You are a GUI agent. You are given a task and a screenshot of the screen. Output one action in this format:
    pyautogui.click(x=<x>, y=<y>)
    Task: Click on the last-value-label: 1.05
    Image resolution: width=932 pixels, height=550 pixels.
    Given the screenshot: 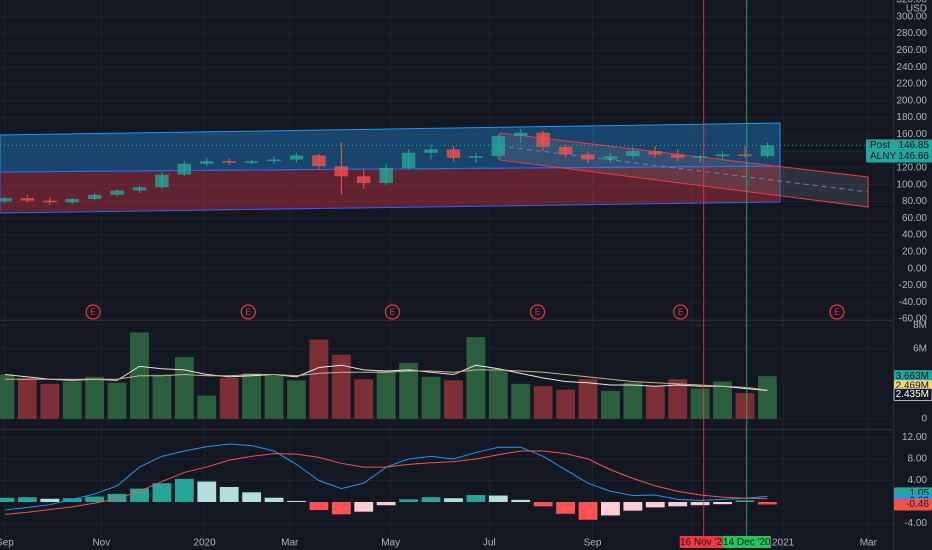 What is the action you would take?
    pyautogui.click(x=920, y=493)
    